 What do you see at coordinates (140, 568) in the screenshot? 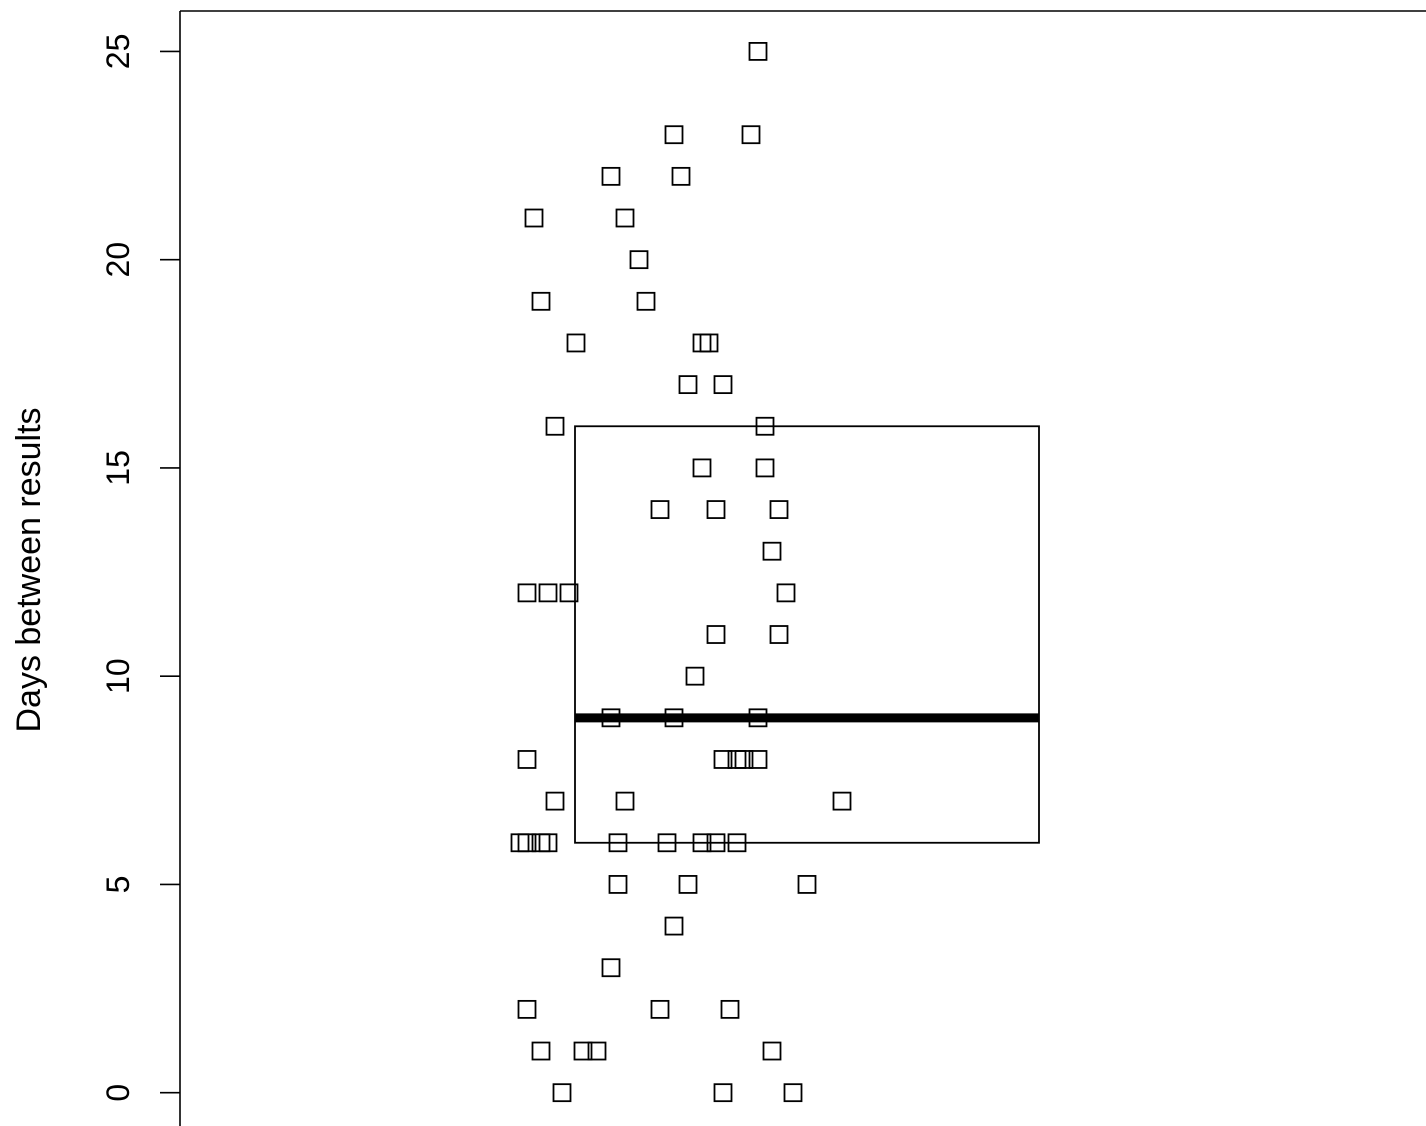
I see `y-axis: 0 5 10 15 20 25` at bounding box center [140, 568].